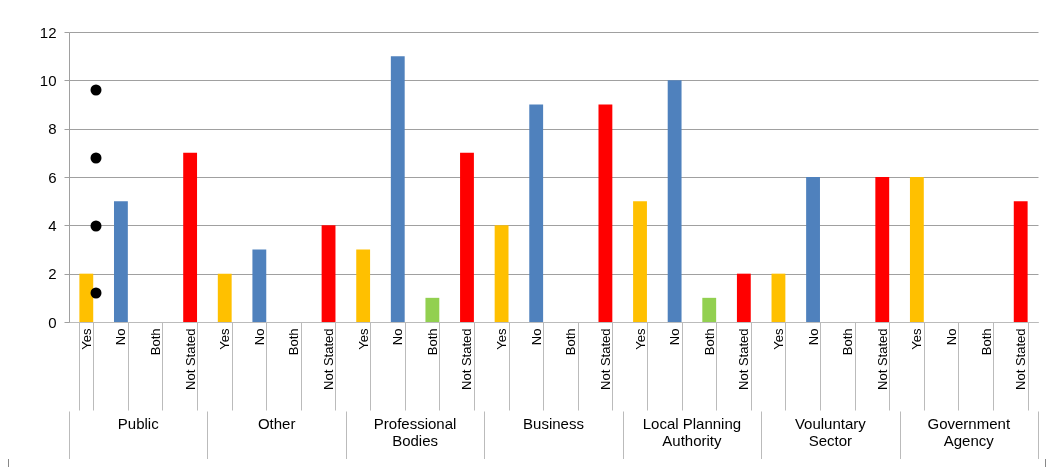 This screenshot has width=1054, height=467. Describe the element at coordinates (553, 423) in the screenshot. I see `text: Business` at that location.